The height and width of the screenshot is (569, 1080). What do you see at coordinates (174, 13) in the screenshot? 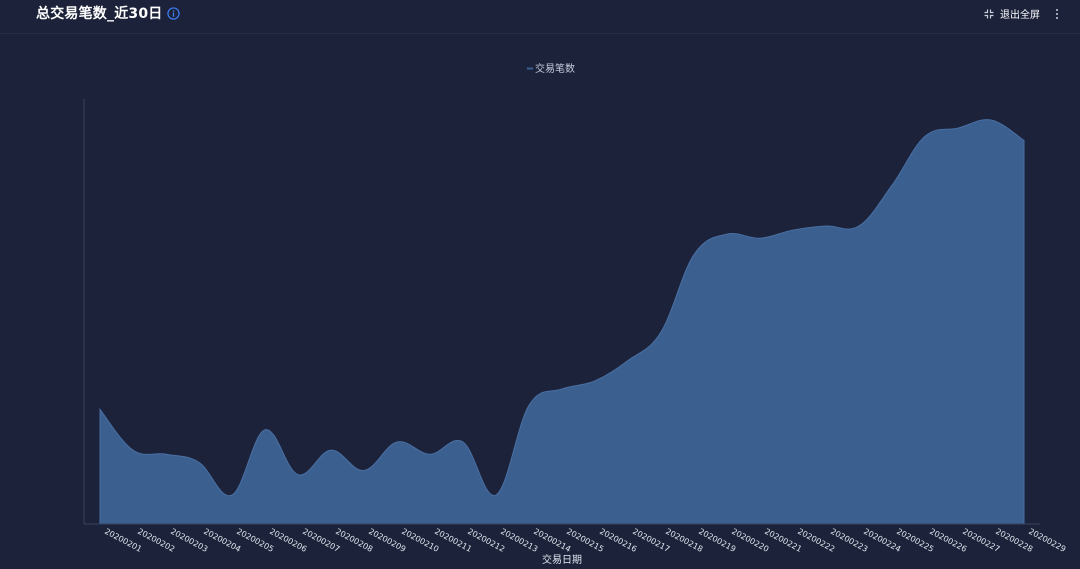
I see `info-icon` at bounding box center [174, 13].